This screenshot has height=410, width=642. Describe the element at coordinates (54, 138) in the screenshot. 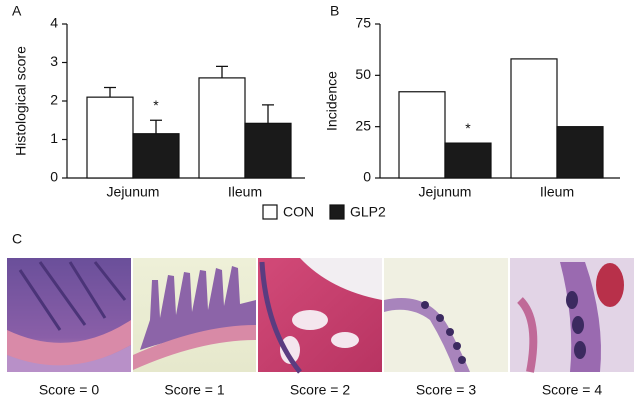

I see `y-tick-label: 1` at that location.